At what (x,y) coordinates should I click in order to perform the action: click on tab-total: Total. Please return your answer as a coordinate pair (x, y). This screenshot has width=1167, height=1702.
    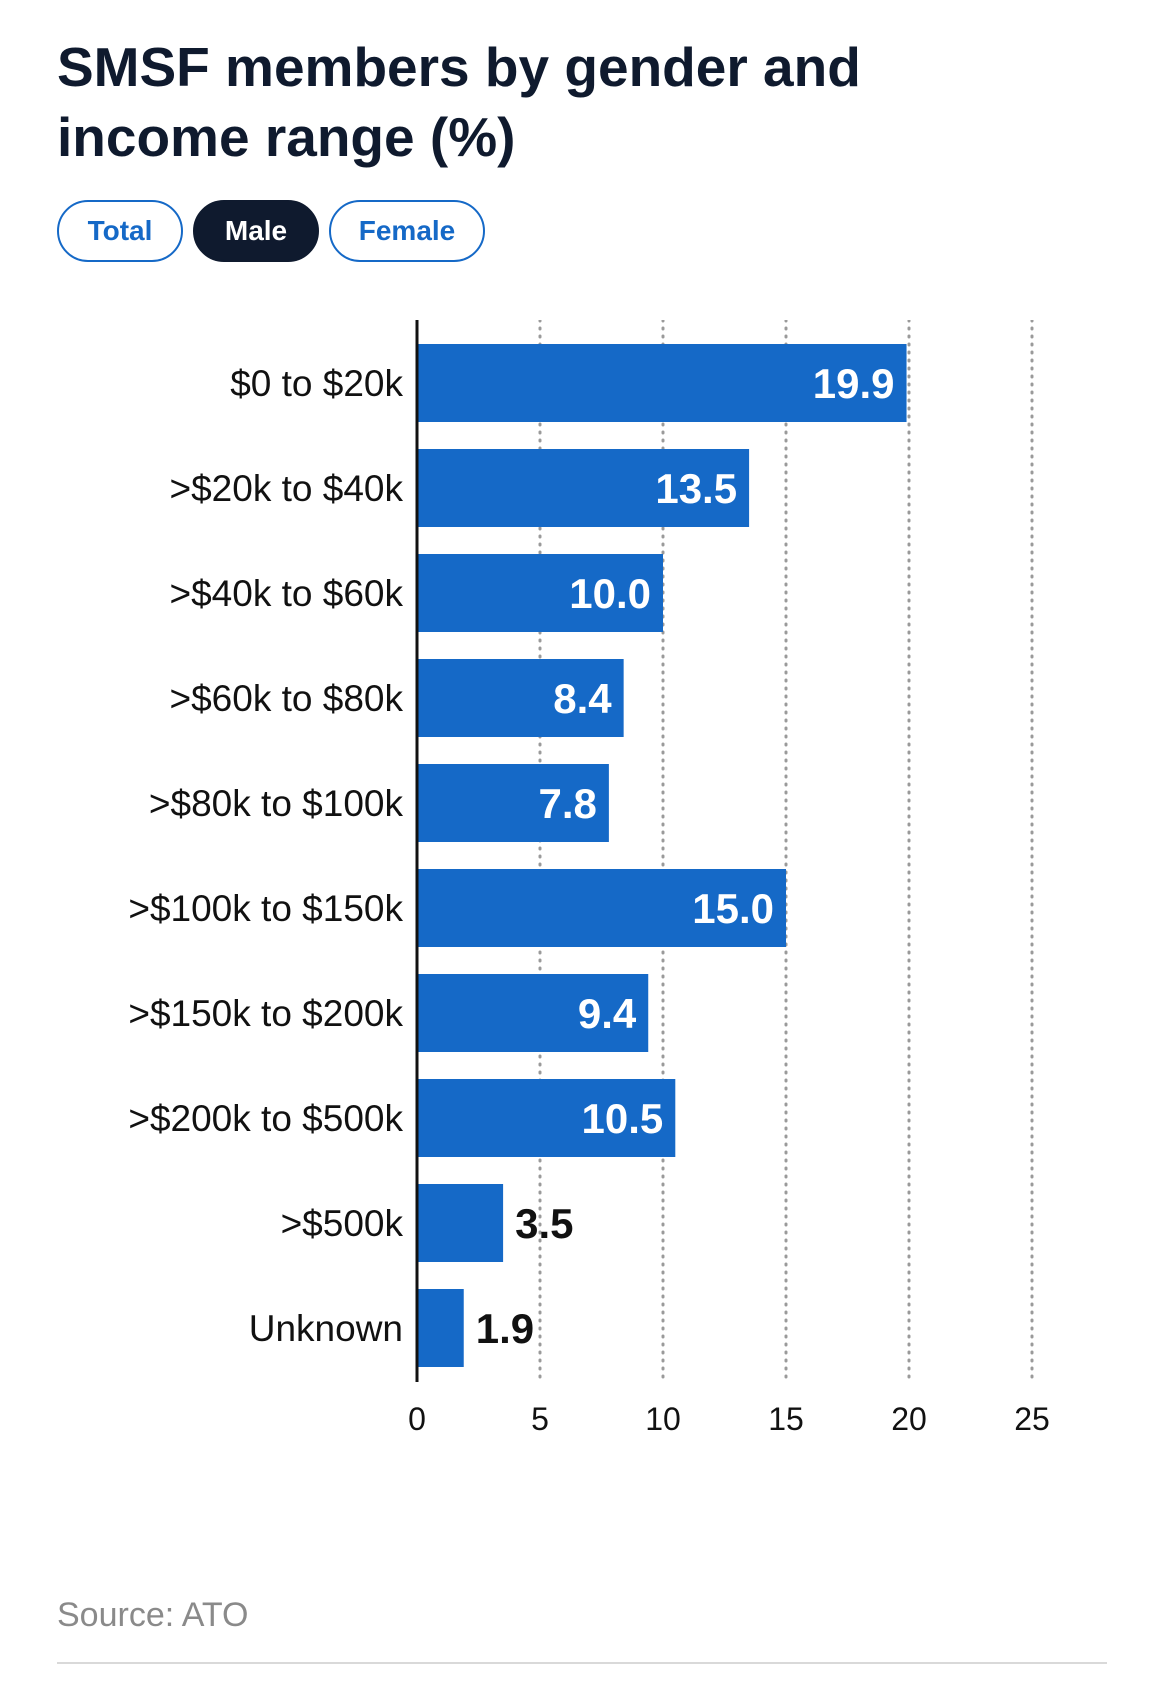
    Looking at the image, I should click on (120, 231).